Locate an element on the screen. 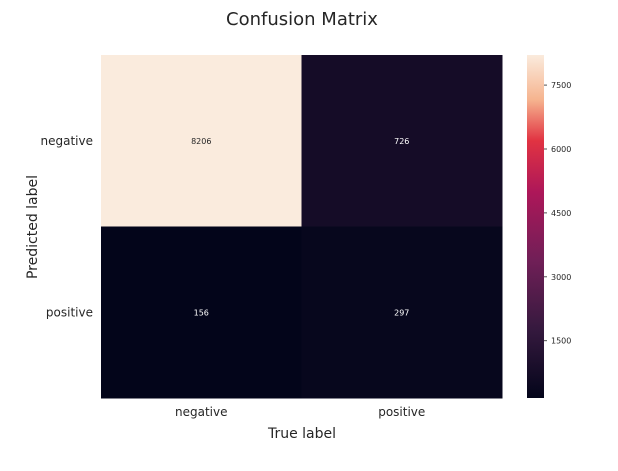  cell-annotation: 8206 is located at coordinates (201, 141).